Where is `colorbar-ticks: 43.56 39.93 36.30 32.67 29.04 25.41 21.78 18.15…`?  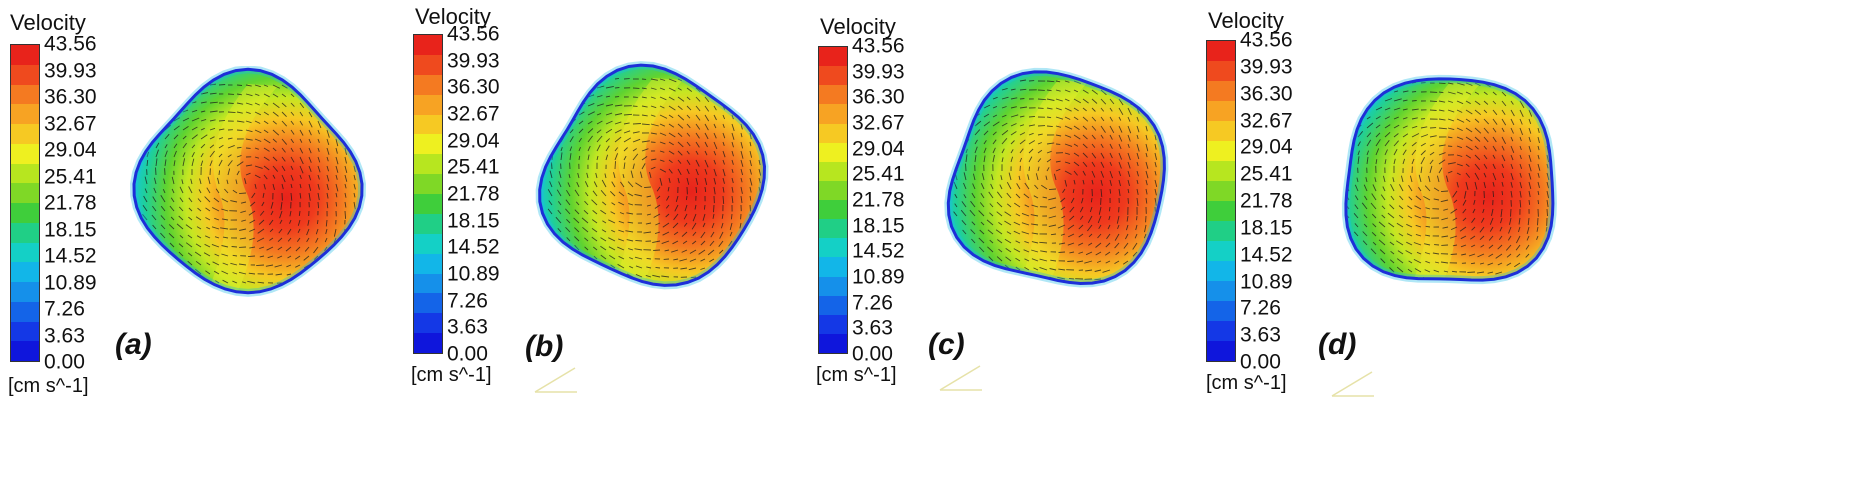
colorbar-ticks: 43.56 39.93 36.30 32.67 29.04 25.41 21.78 18.15… is located at coordinates (99, 203).